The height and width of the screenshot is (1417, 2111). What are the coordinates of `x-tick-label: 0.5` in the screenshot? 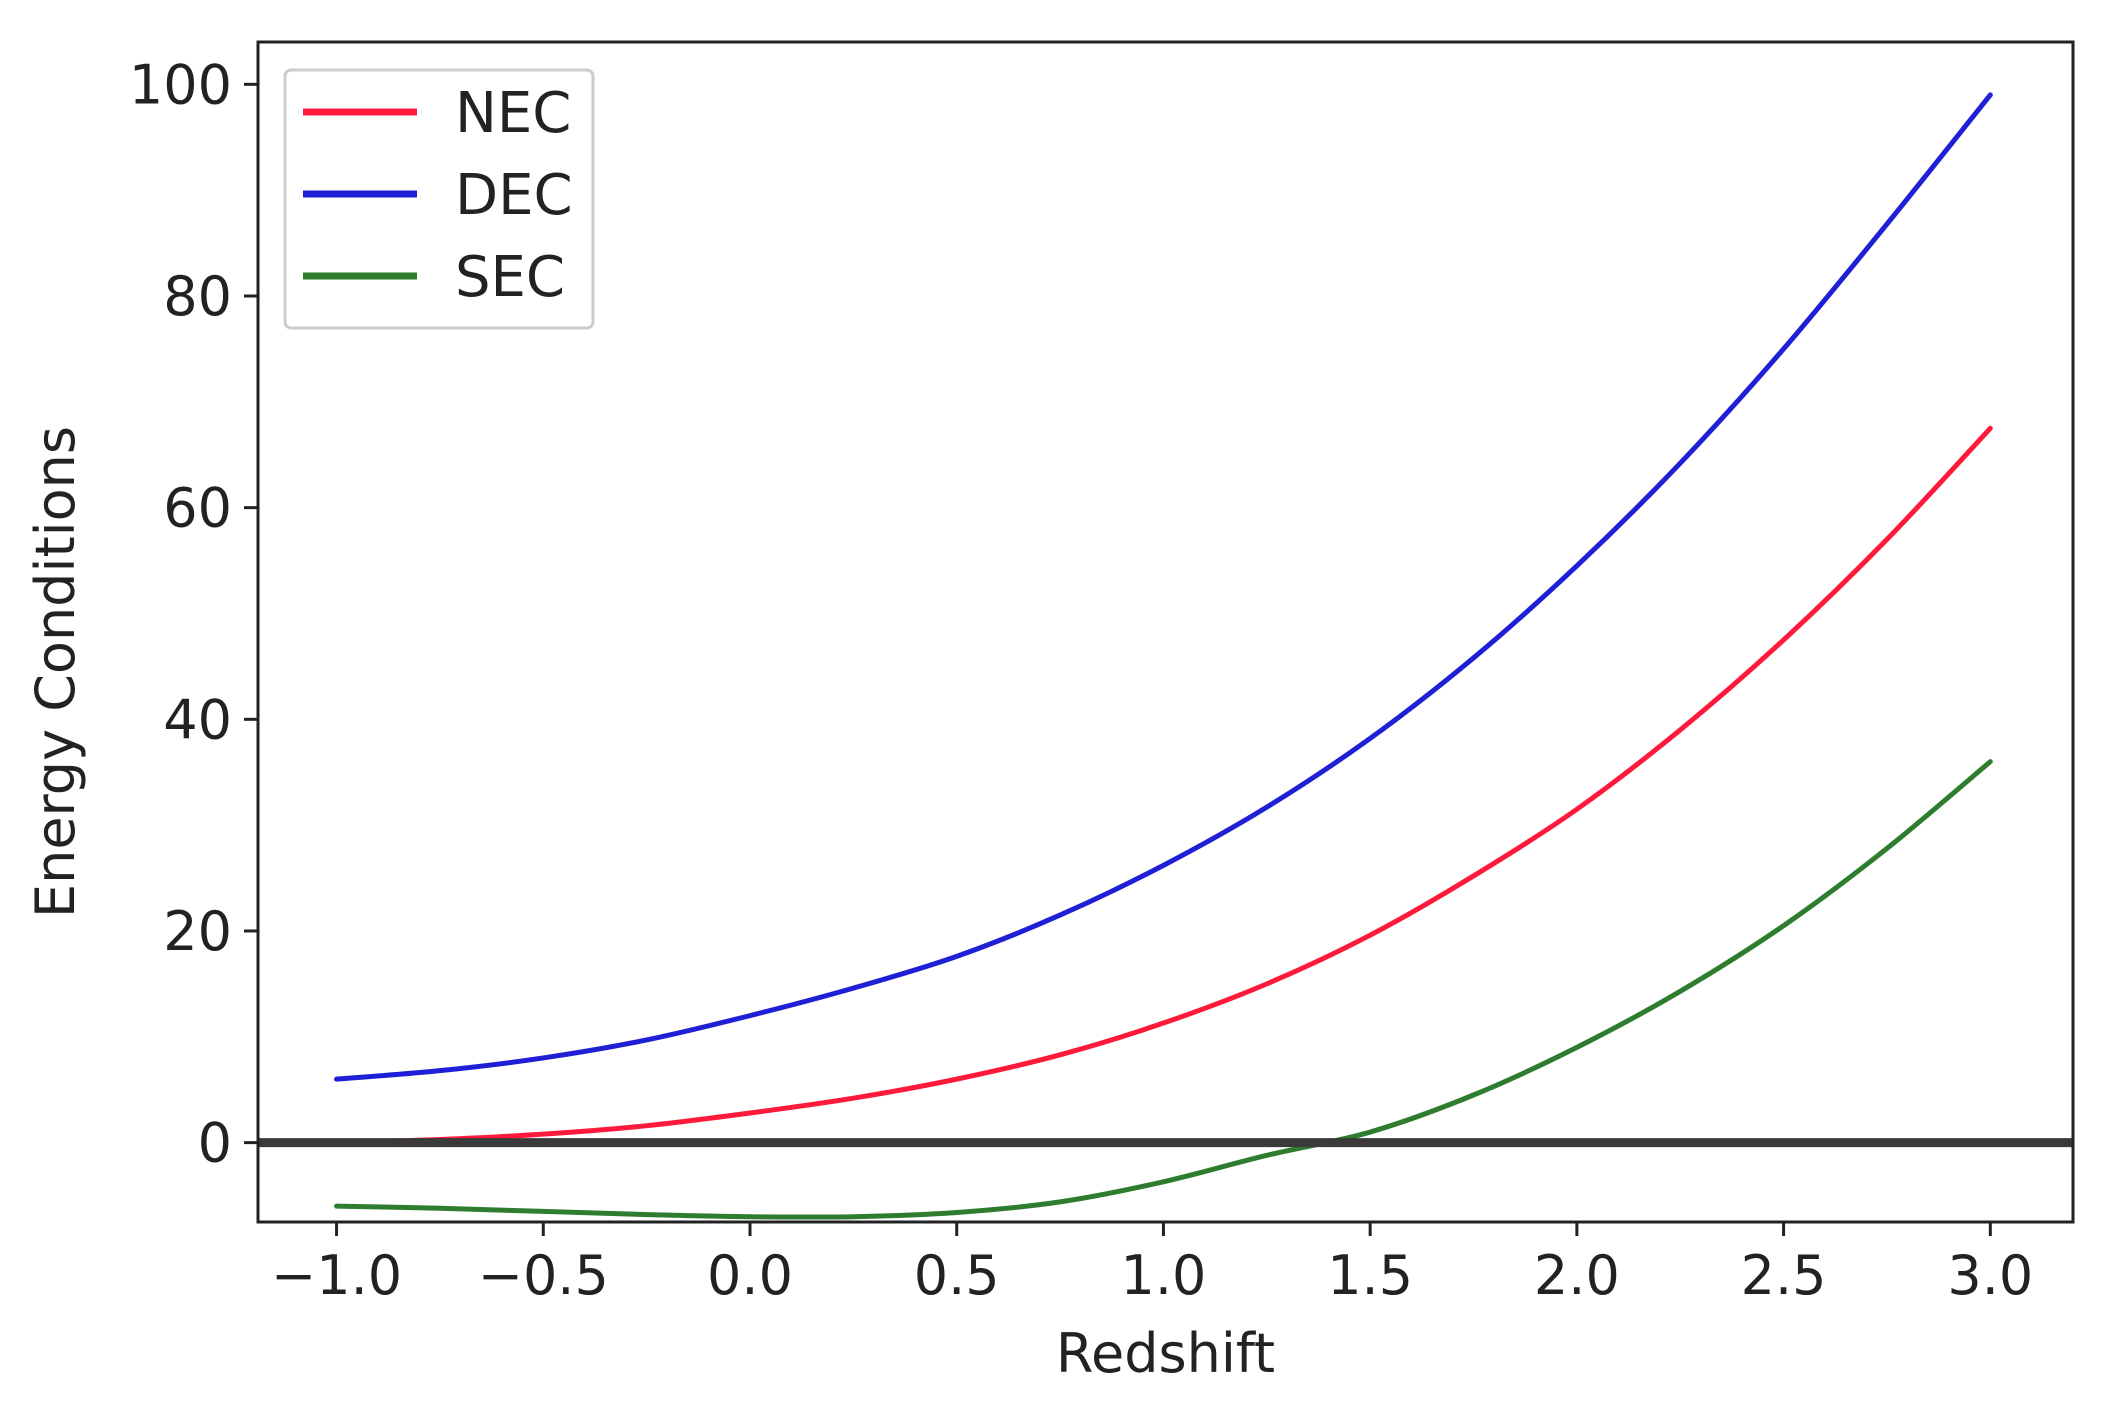 It's located at (957, 1275).